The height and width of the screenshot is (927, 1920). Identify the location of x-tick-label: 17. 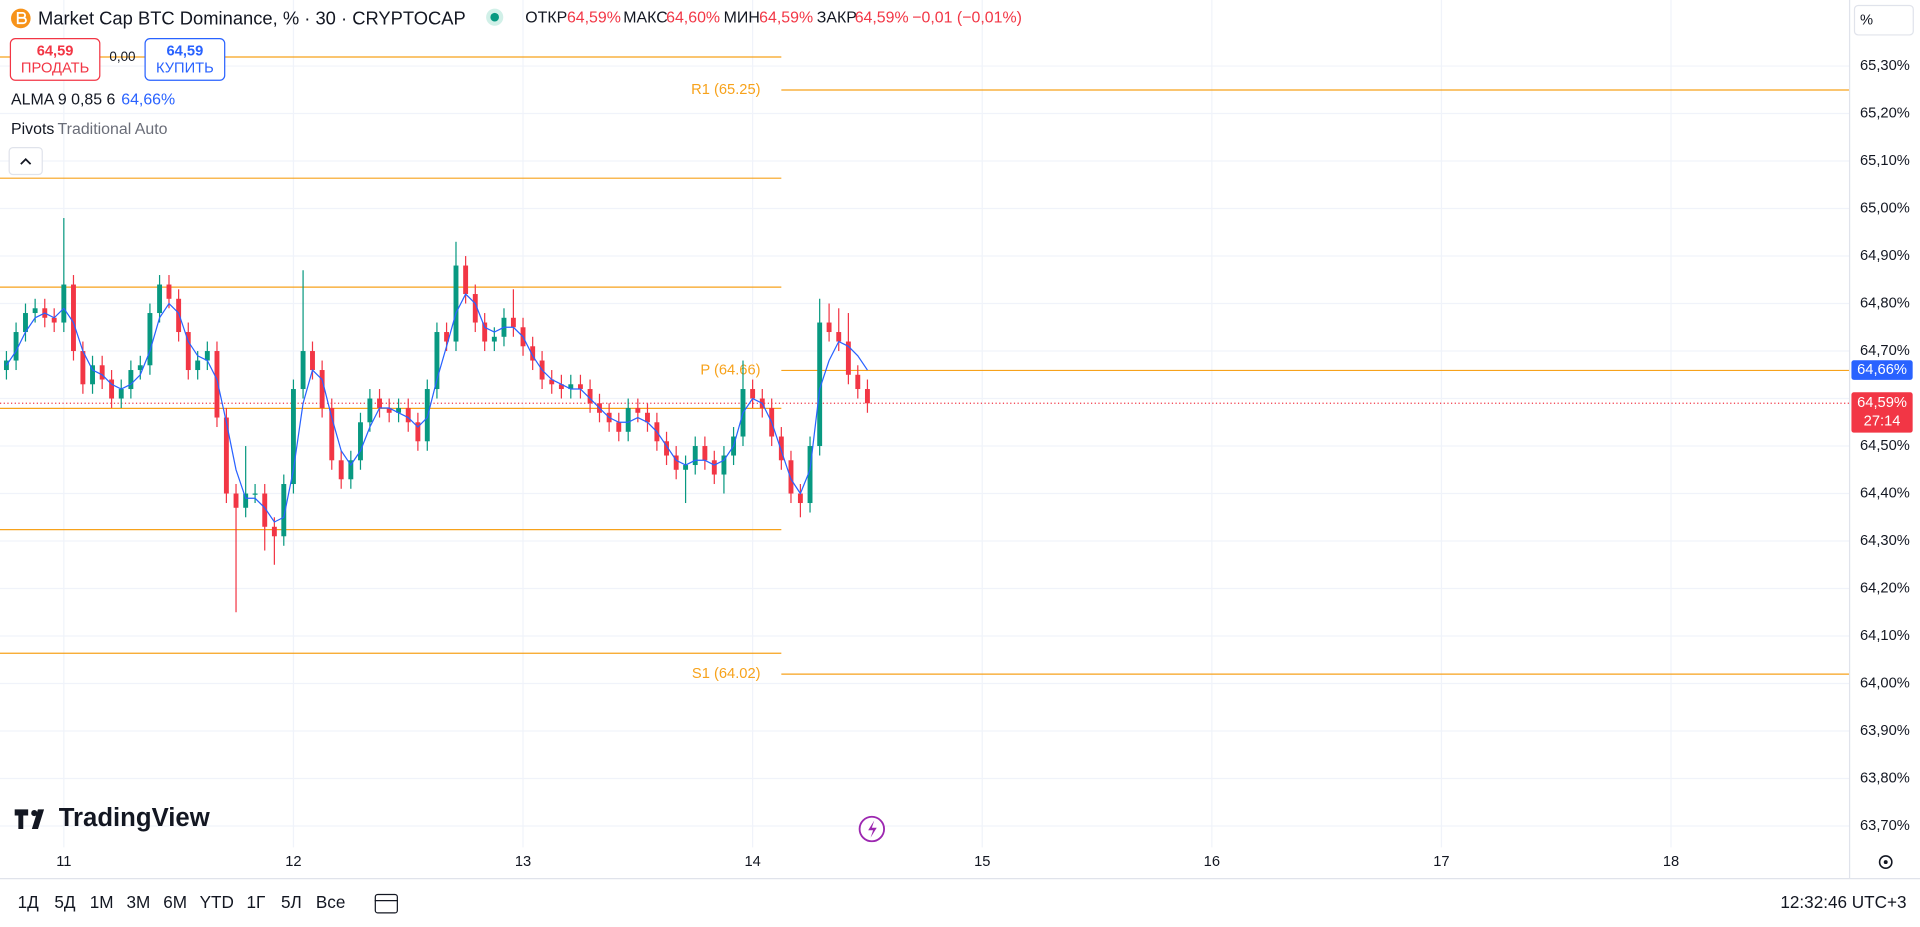
(1441, 862).